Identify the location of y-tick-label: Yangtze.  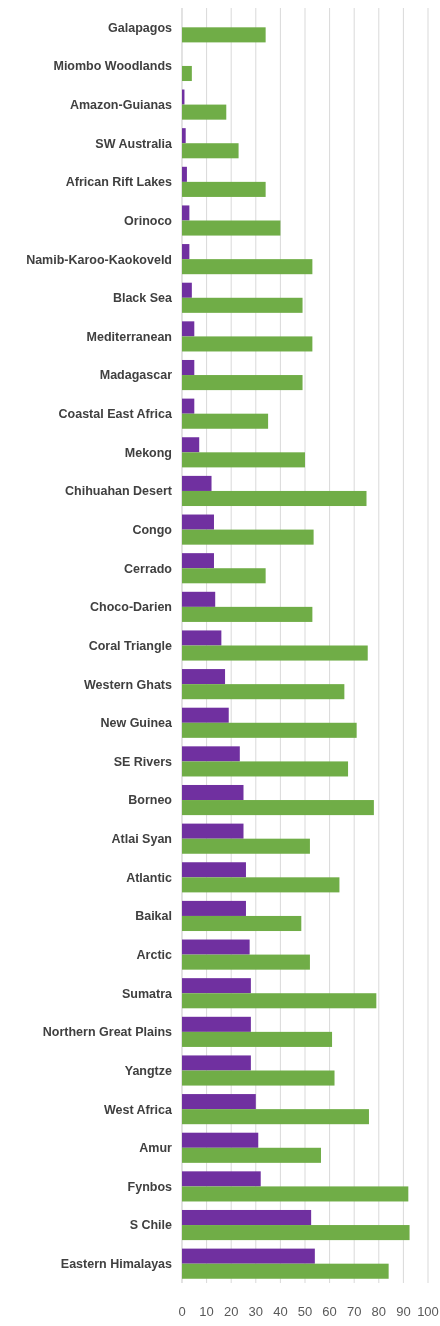
(148, 1070).